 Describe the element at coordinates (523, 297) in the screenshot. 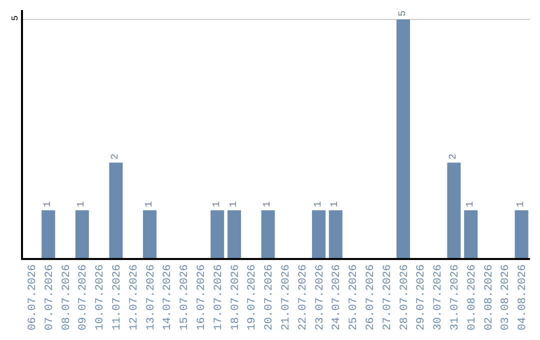

I see `x-tick-label: 04.08.2026` at that location.